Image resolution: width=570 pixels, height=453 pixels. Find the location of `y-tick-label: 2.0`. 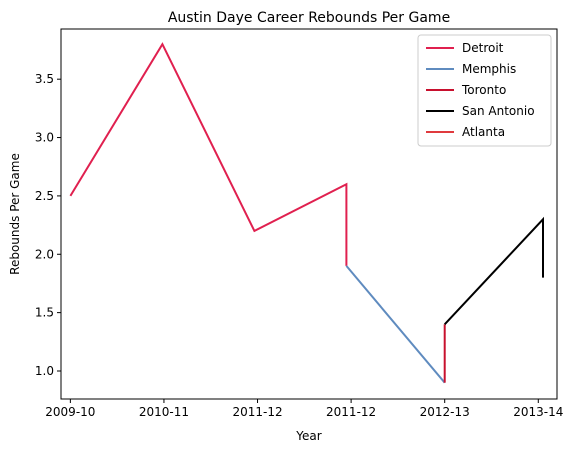

y-tick-label: 2.0 is located at coordinates (44, 254).